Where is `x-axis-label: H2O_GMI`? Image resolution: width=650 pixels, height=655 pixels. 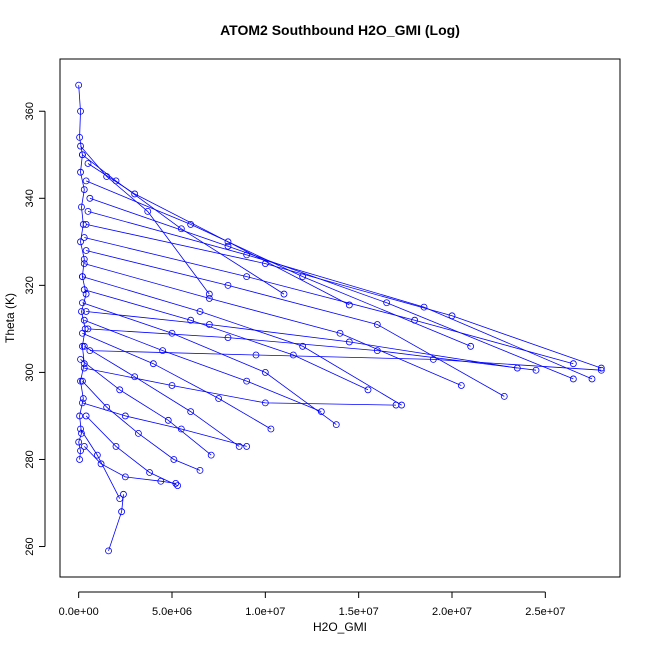
x-axis-label: H2O_GMI is located at coordinates (340, 627).